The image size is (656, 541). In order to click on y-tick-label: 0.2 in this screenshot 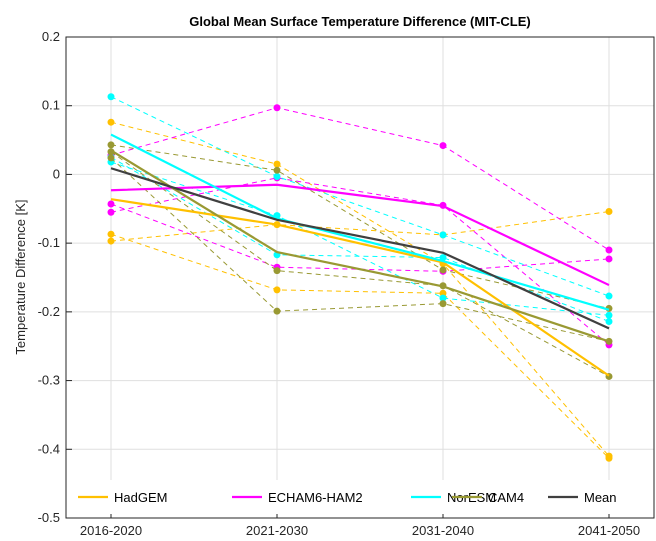, I will do `click(51, 36)`.